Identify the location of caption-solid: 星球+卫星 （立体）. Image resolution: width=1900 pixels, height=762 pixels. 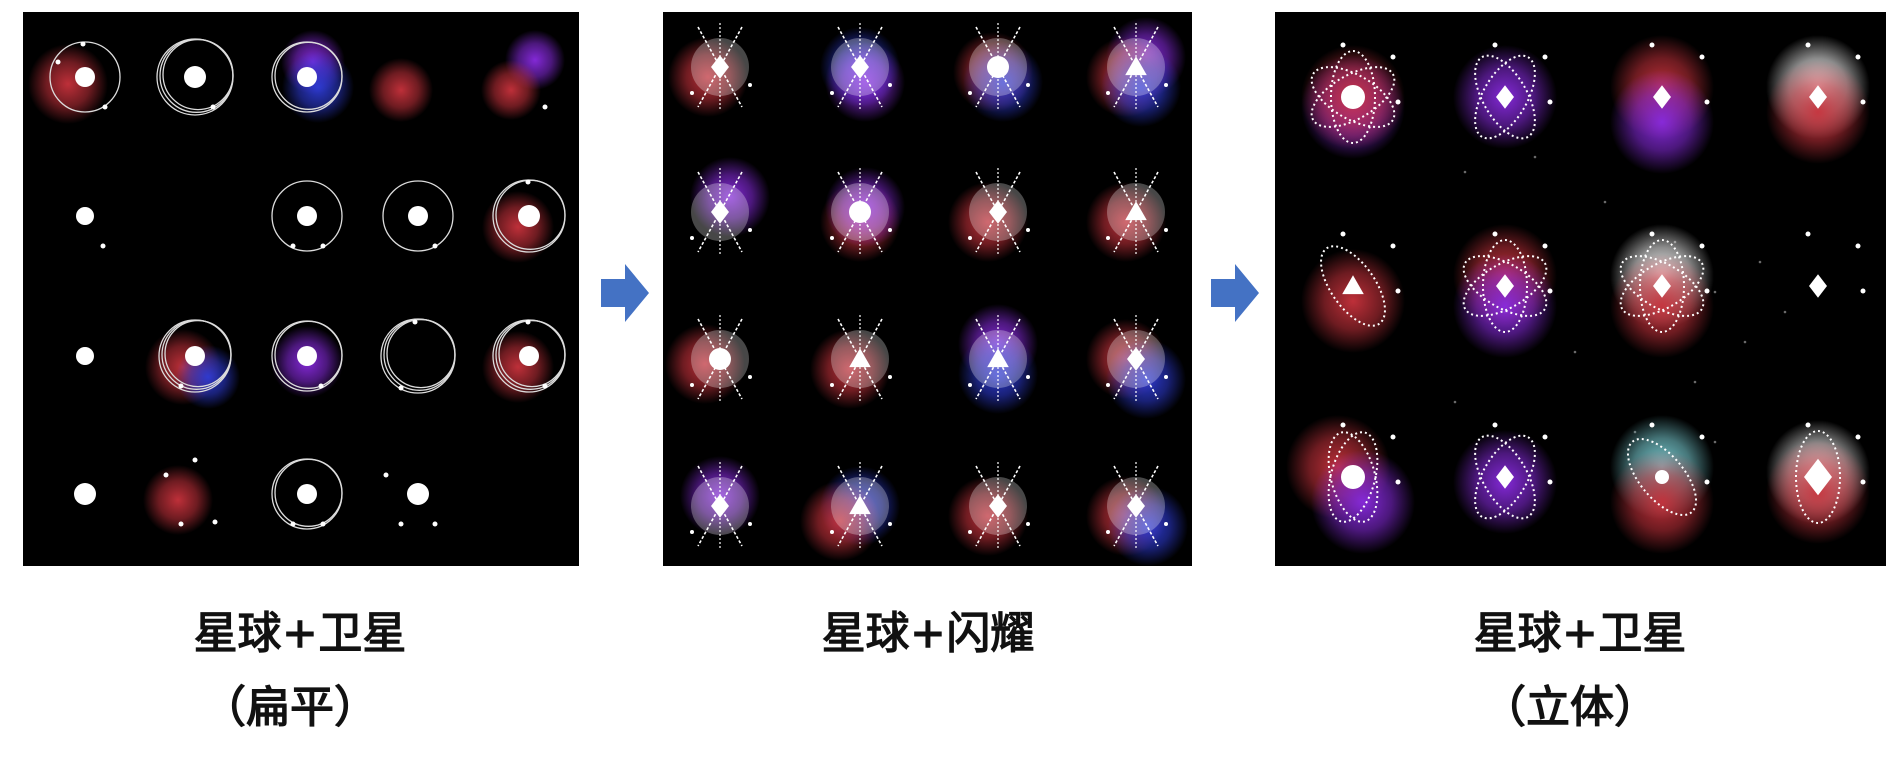
(1580, 671).